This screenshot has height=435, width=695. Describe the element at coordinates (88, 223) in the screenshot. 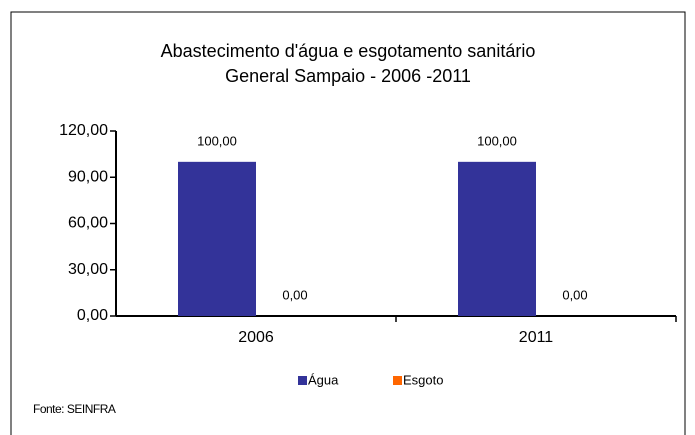

I see `y-tick-label: 60,00` at that location.